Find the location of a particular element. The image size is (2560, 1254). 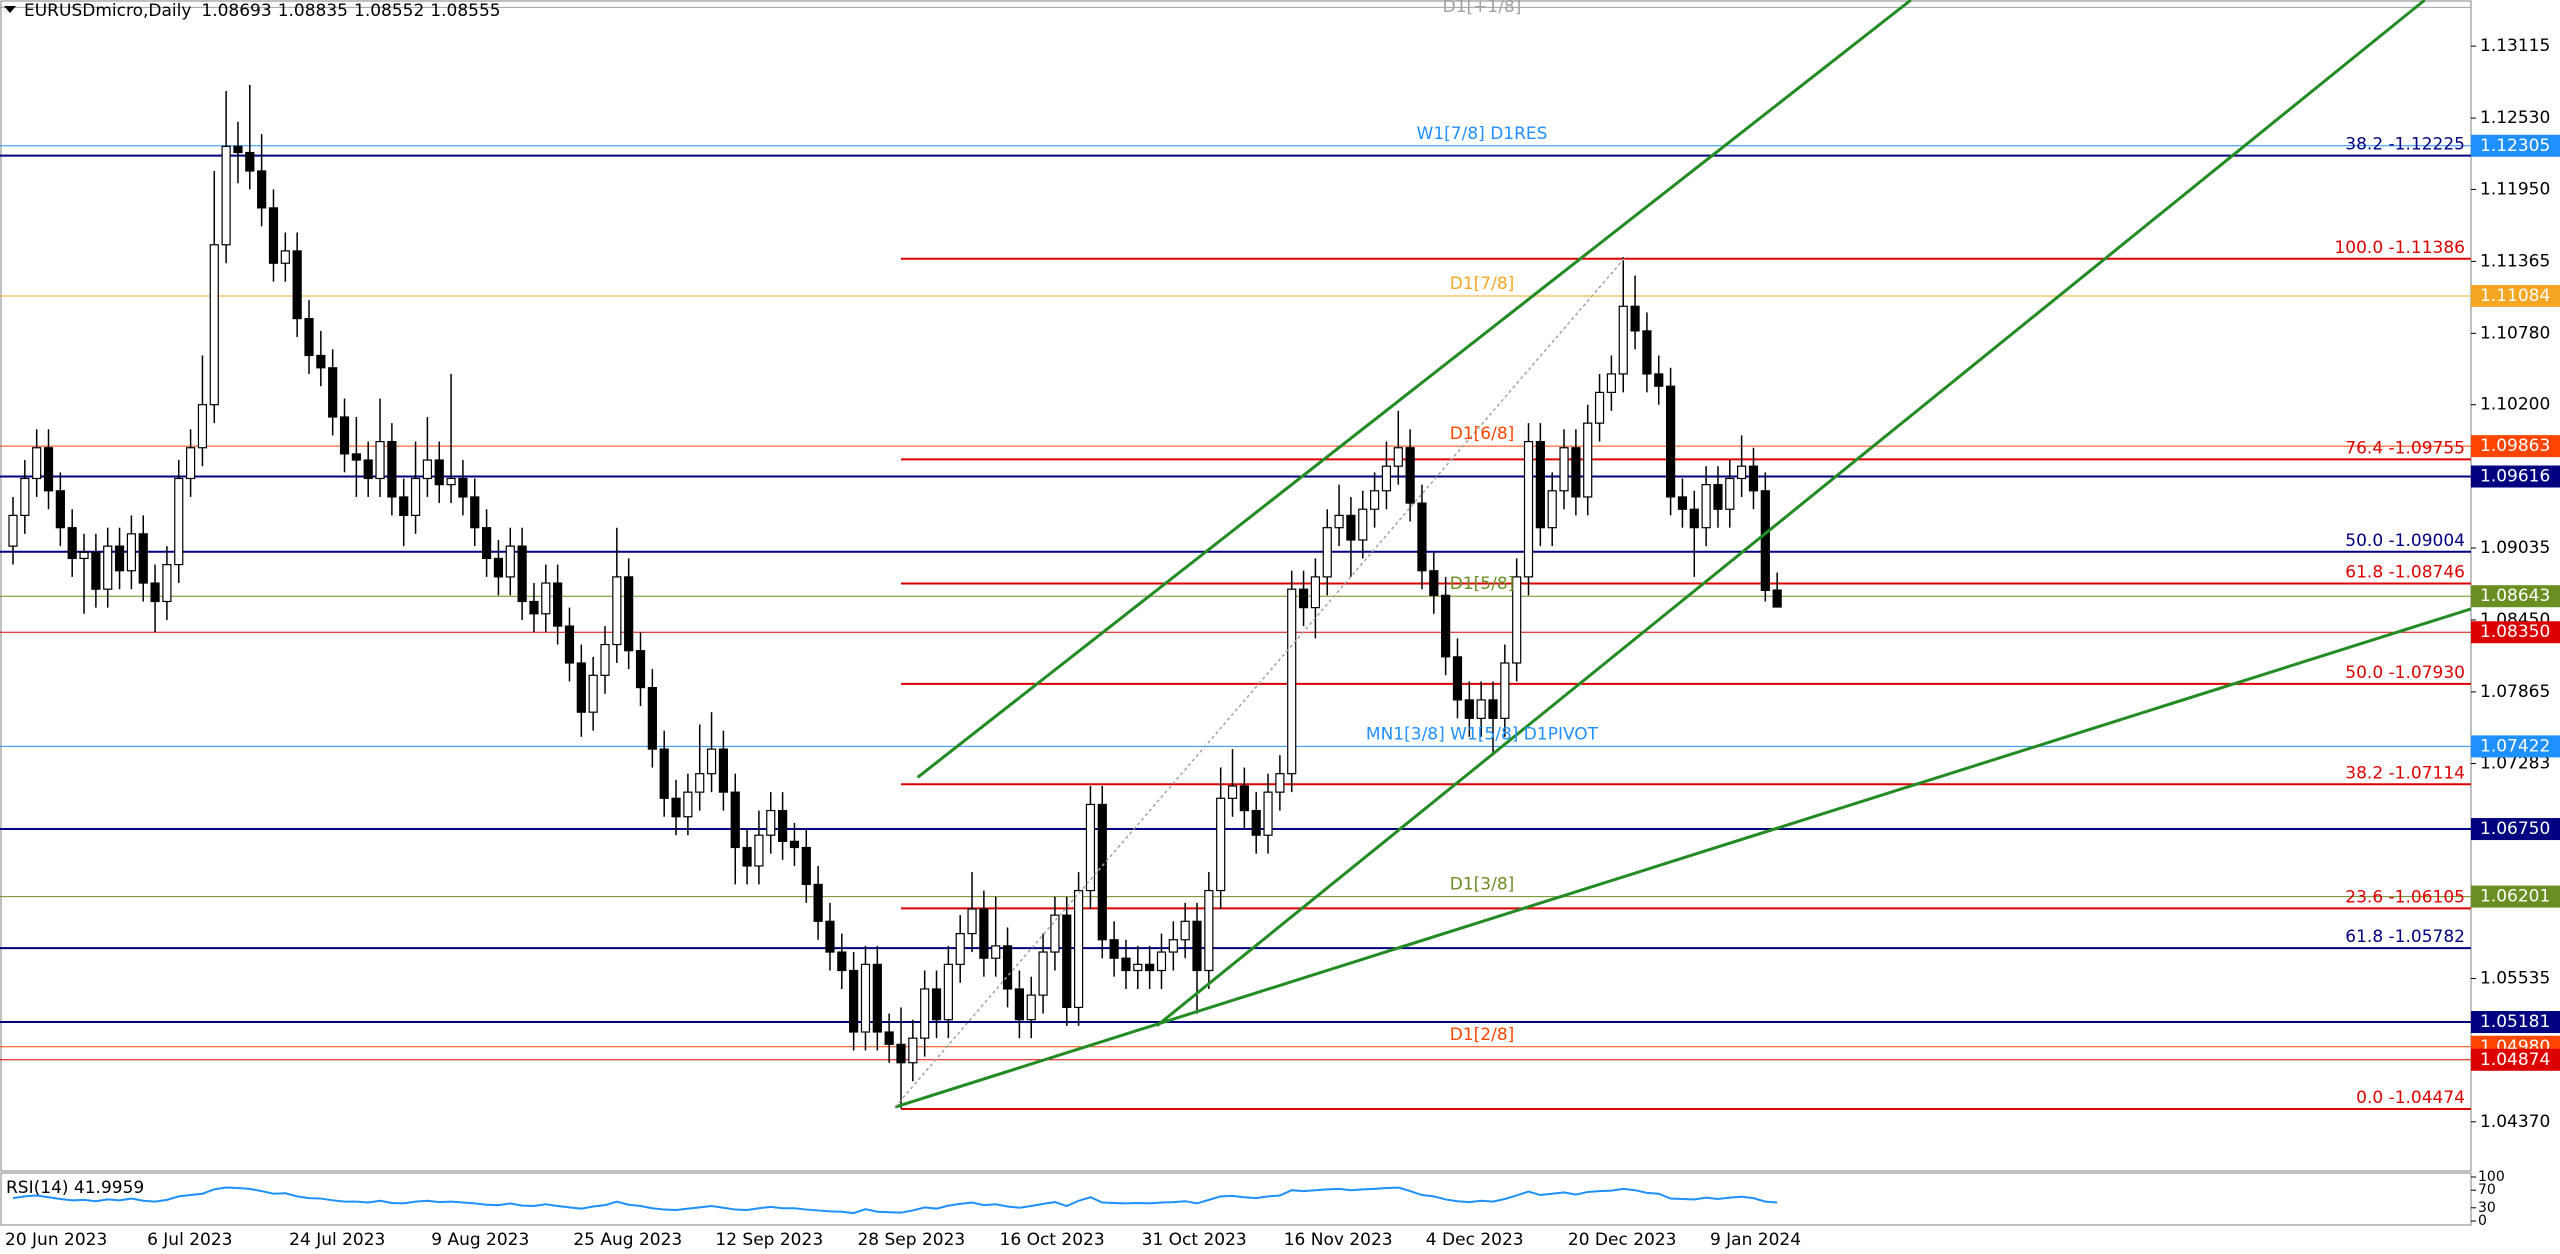

fib-label: 23.6 -1.06105 is located at coordinates (2405, 897).